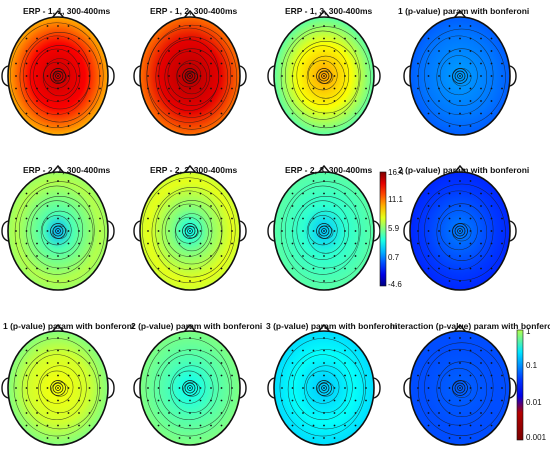 Image resolution: width=550 pixels, height=452 pixels. I want to click on topomap-pvalue-interaction, so click(460, 384).